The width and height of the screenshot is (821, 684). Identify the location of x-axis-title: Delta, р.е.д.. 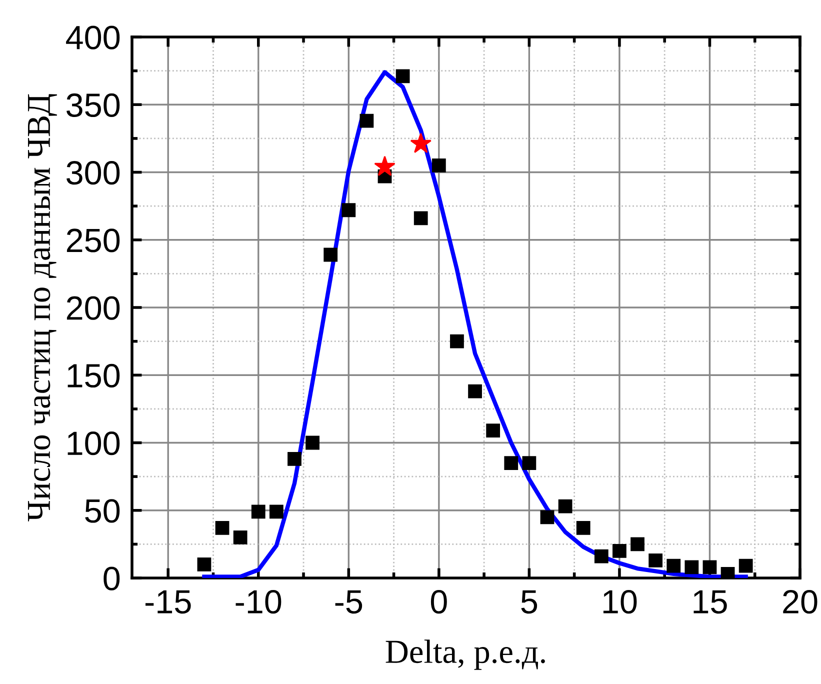
(465, 655).